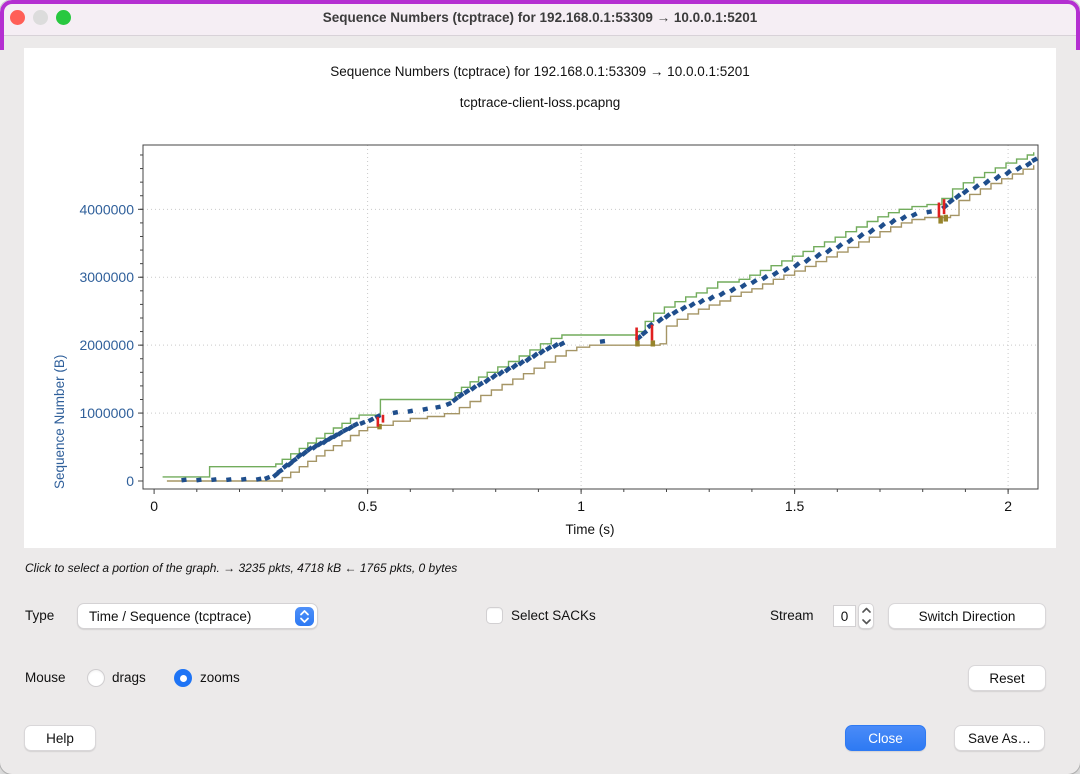  I want to click on stream-label: Stream, so click(792, 615).